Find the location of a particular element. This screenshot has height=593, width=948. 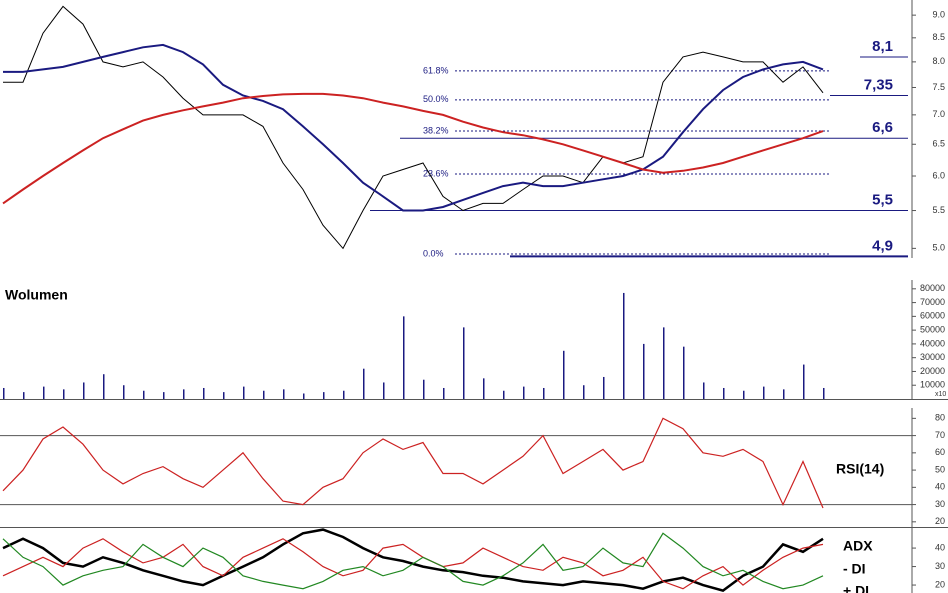

fib-label: 61.8% is located at coordinates (436, 70).